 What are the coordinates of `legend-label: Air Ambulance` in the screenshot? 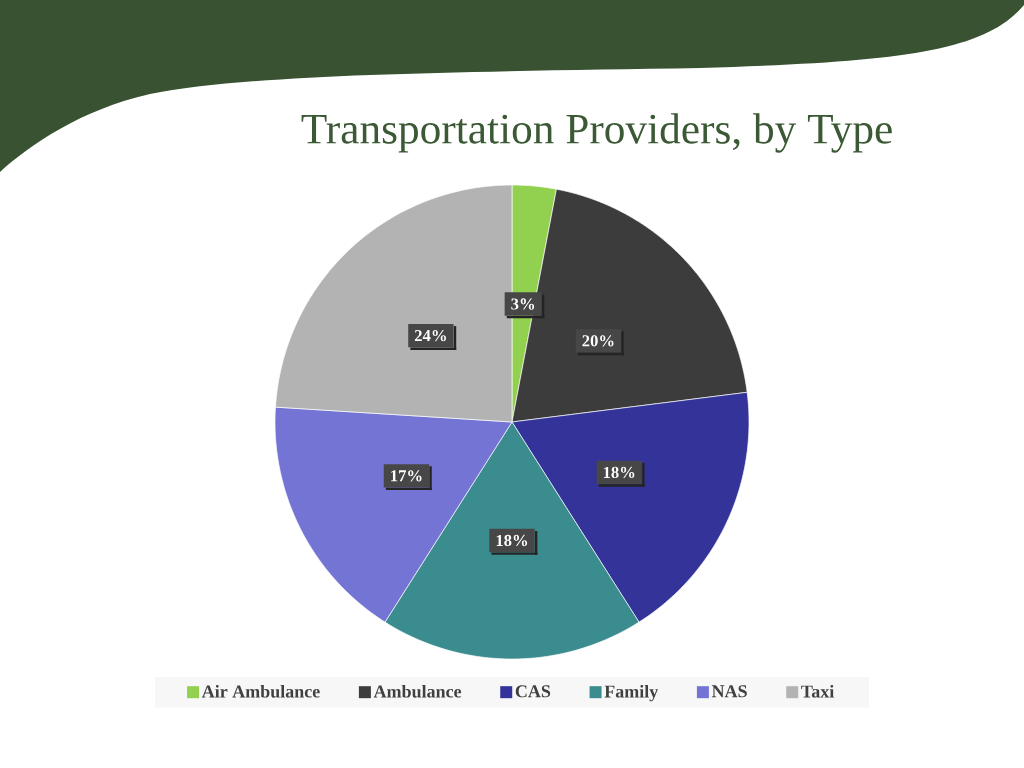 It's located at (260, 691).